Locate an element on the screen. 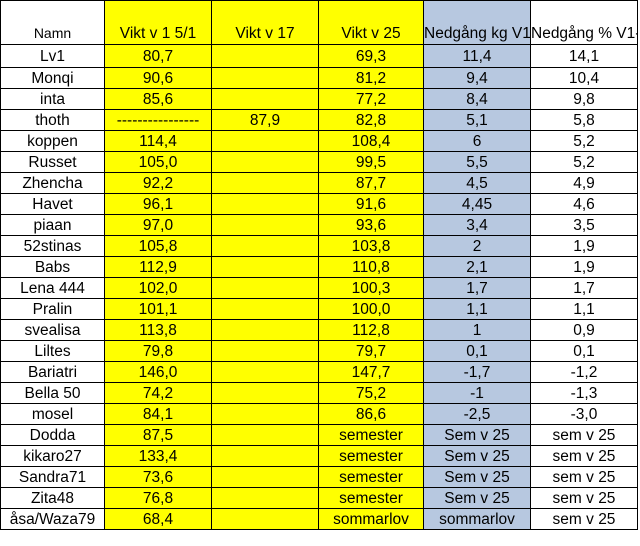 Image resolution: width=640 pixels, height=546 pixels. table-row: åsa/Waza79 68,4 sommarlov sommarlov sem v 25 is located at coordinates (319, 519).